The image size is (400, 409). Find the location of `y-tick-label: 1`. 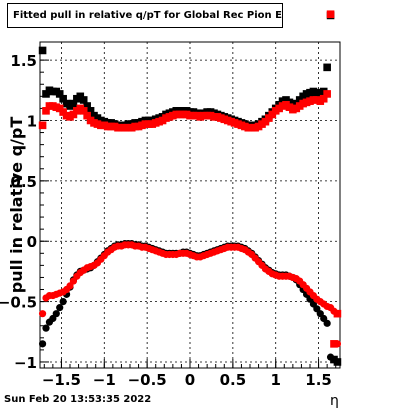

y-tick-label: 1 is located at coordinates (32, 121).